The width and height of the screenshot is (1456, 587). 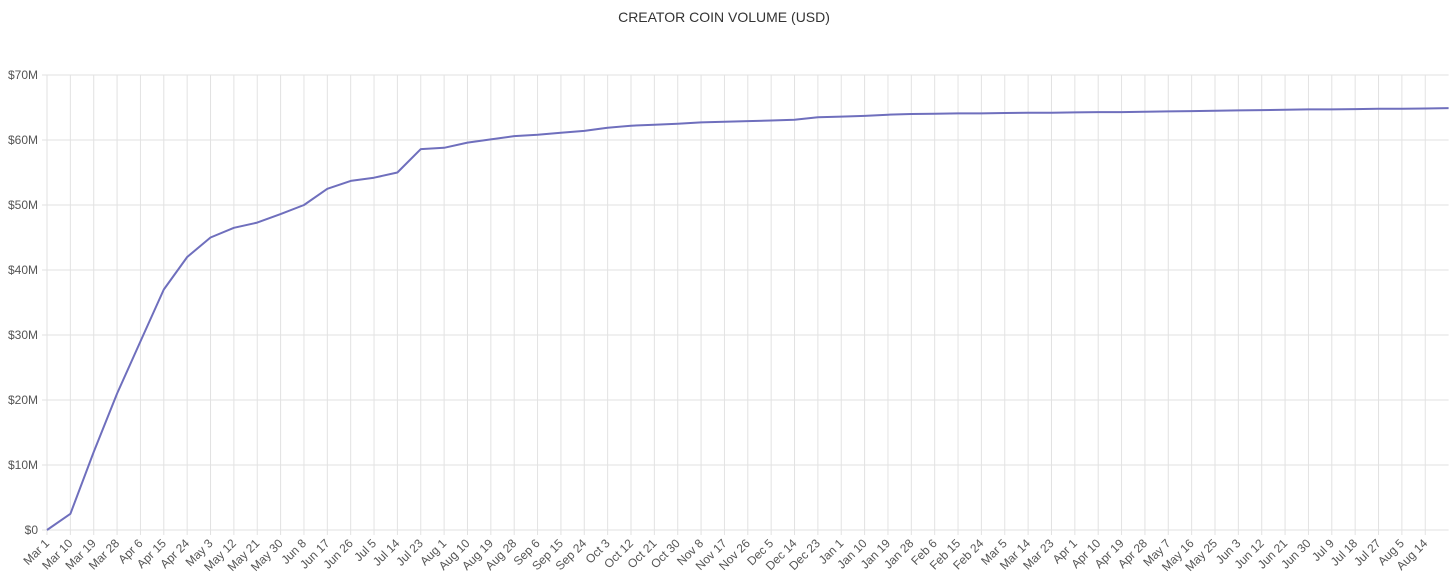 I want to click on chart-title: CREATOR COIN VOLUME (USD), so click(x=724, y=17).